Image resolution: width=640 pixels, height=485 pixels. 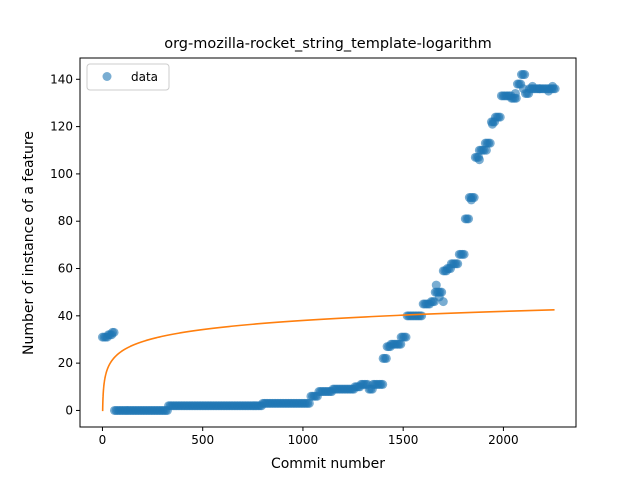 What do you see at coordinates (29, 243) in the screenshot?
I see `y-axis-title: Number of instance of a feature` at bounding box center [29, 243].